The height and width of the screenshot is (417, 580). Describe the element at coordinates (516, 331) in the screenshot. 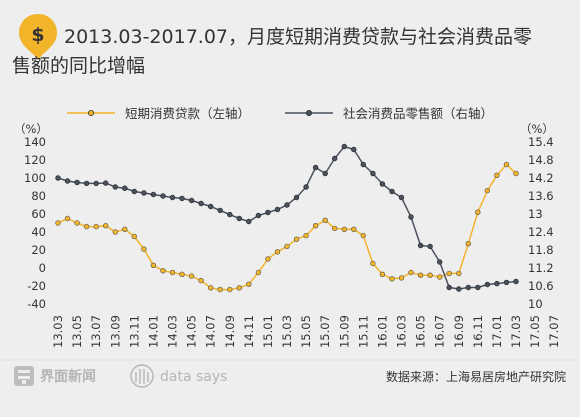

I see `x-tick-label: 17.03` at that location.